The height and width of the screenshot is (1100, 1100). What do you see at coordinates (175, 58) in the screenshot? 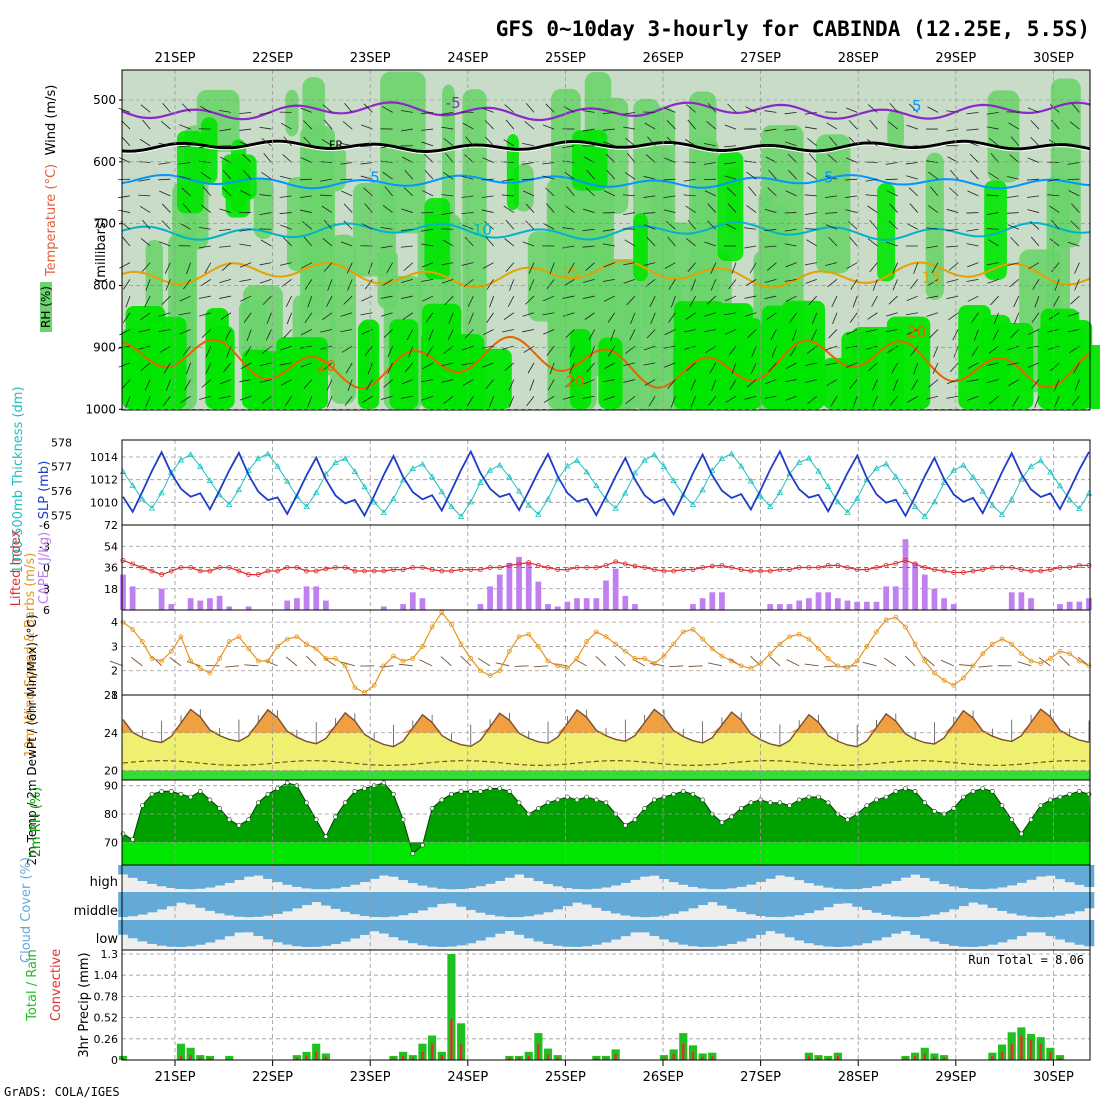
I see `date-label-top: 21SEP` at bounding box center [175, 58].